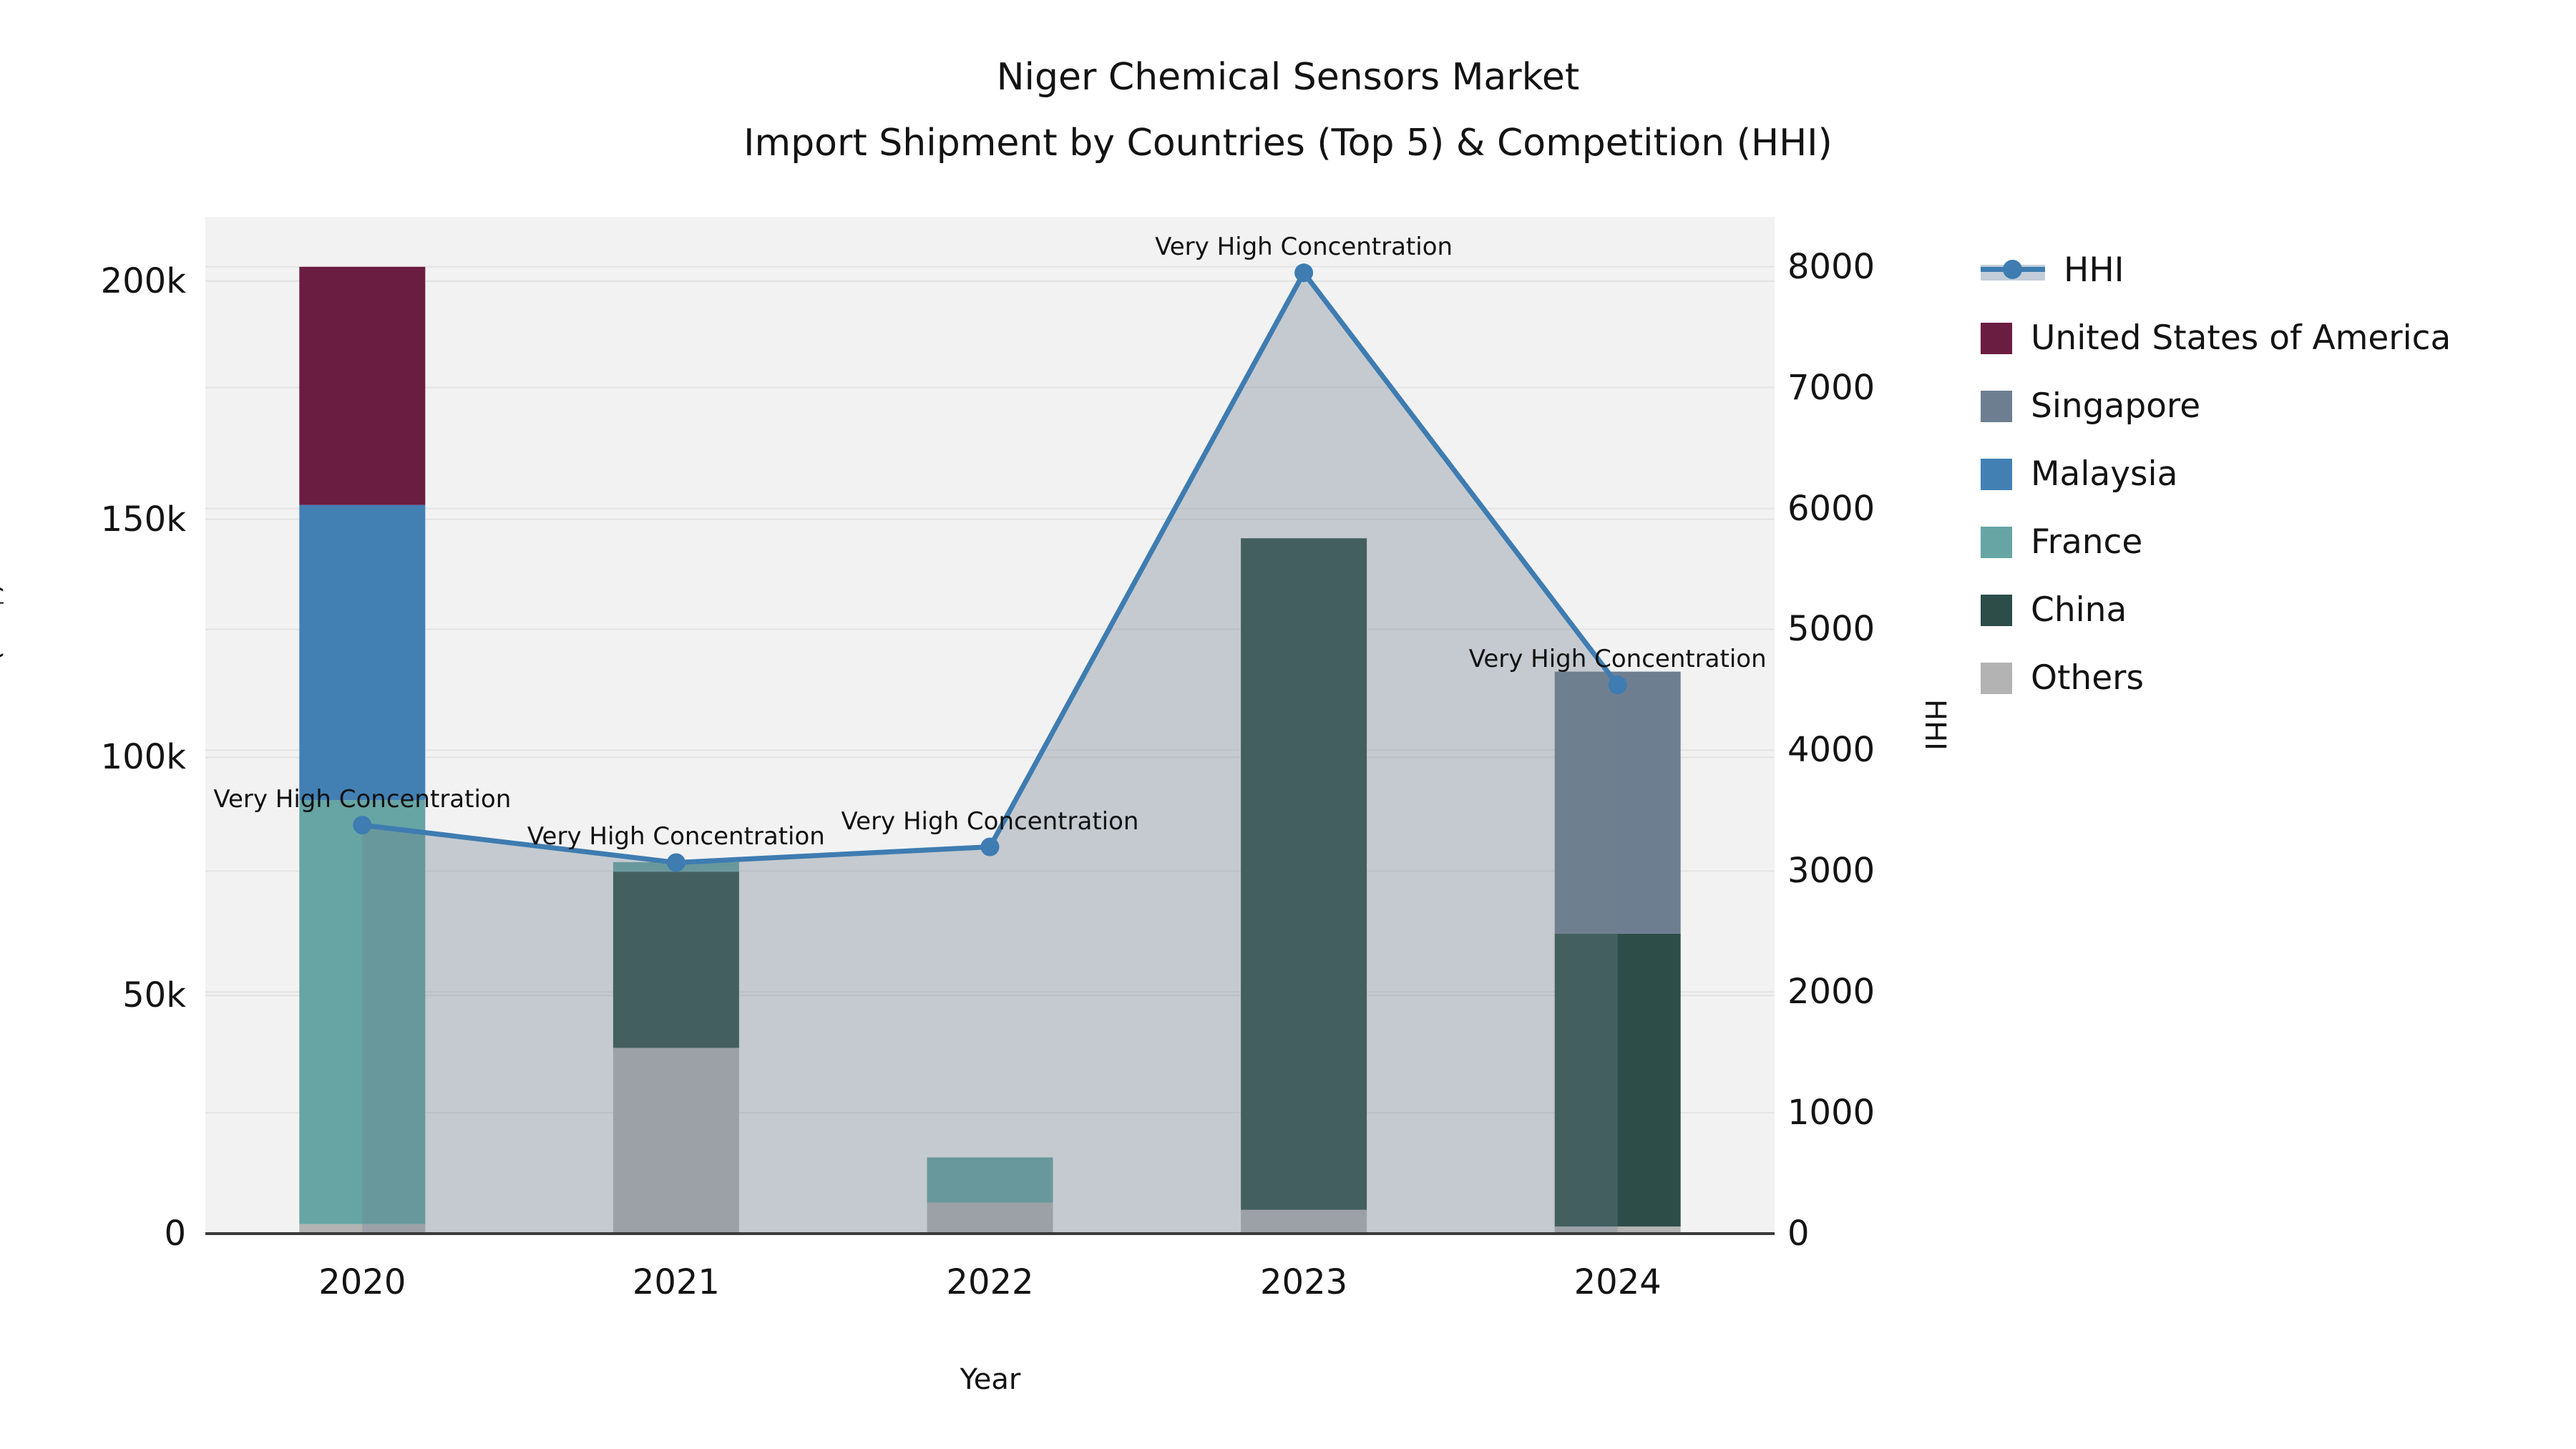 This screenshot has height=1449, width=2576. What do you see at coordinates (676, 1141) in the screenshot?
I see `bar-segment-2021-others` at bounding box center [676, 1141].